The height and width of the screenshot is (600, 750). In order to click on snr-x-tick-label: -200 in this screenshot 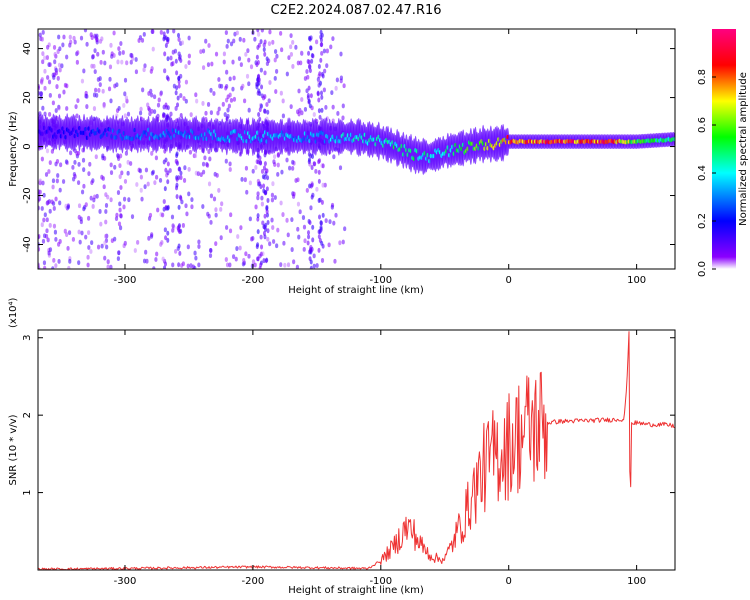, I will do `click(253, 581)`.